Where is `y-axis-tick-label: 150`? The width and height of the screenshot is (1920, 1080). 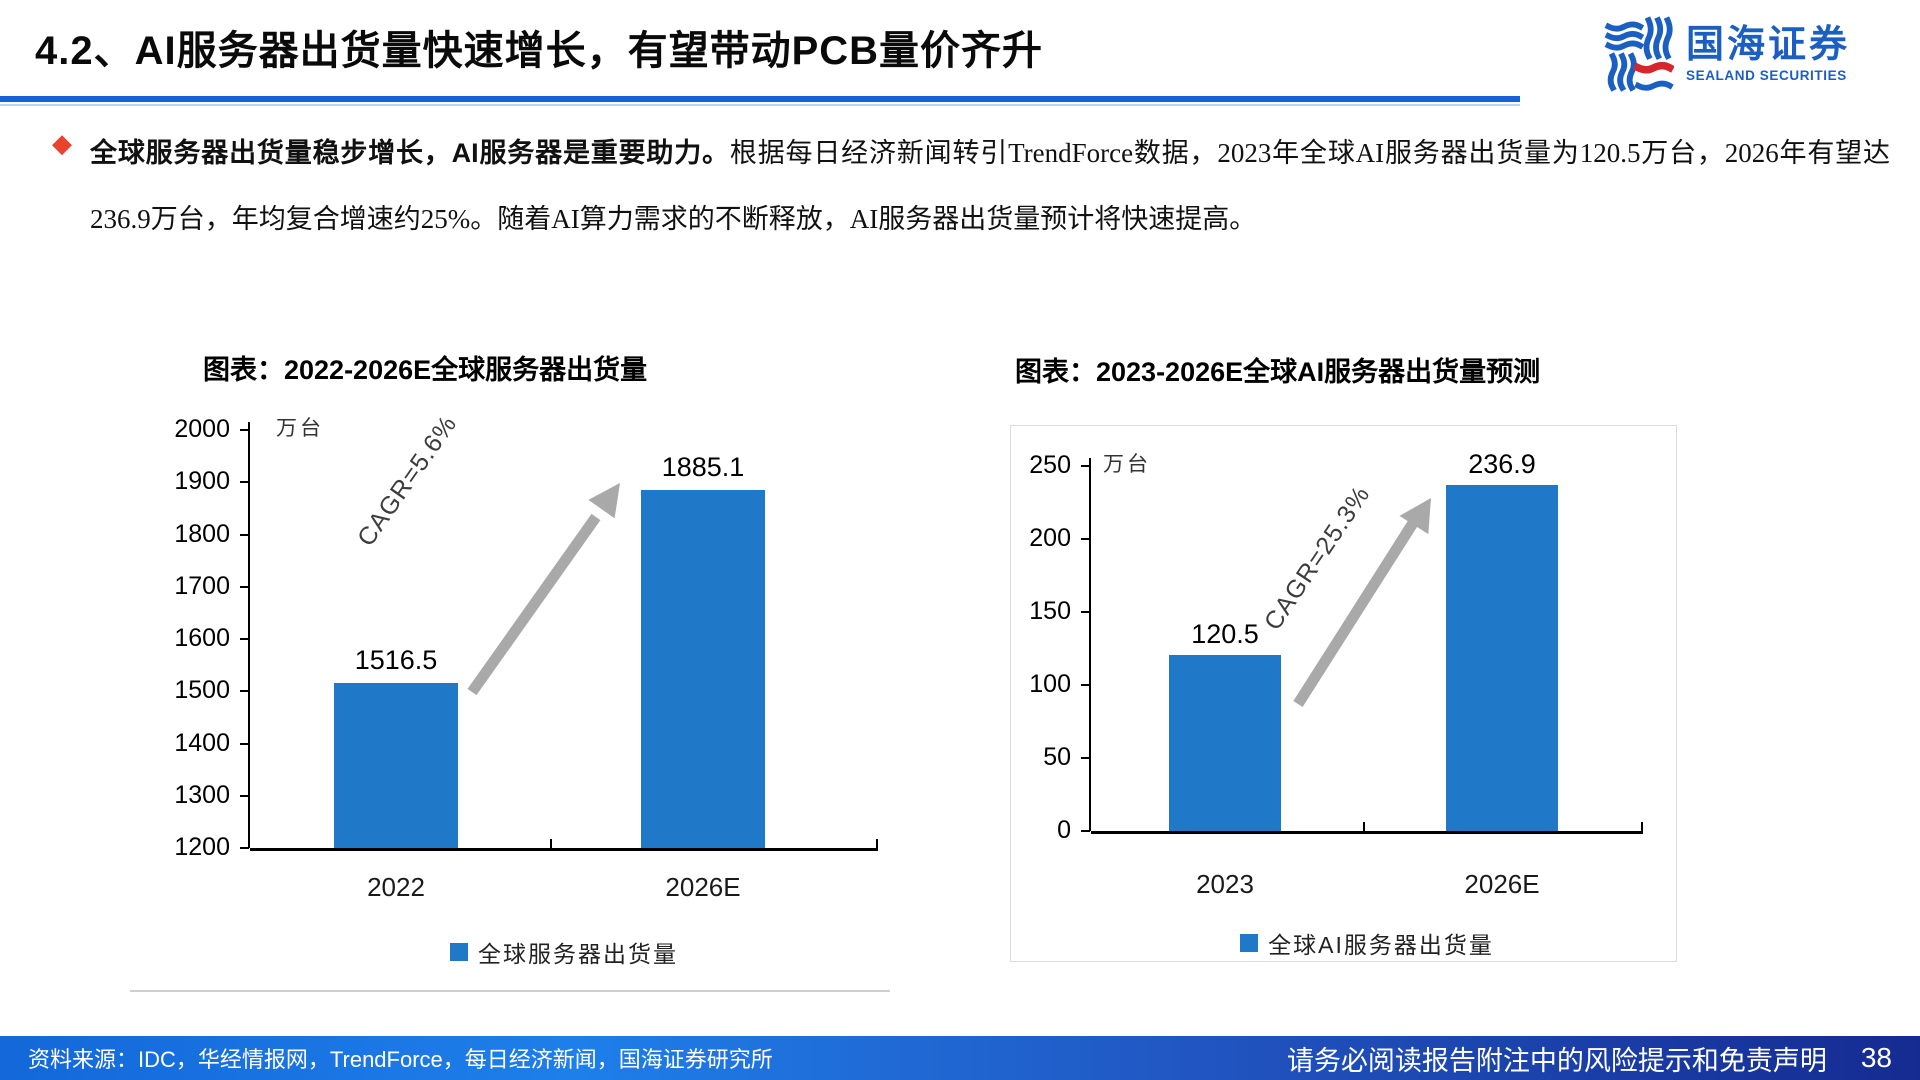
y-axis-tick-label: 150 is located at coordinates (1050, 611).